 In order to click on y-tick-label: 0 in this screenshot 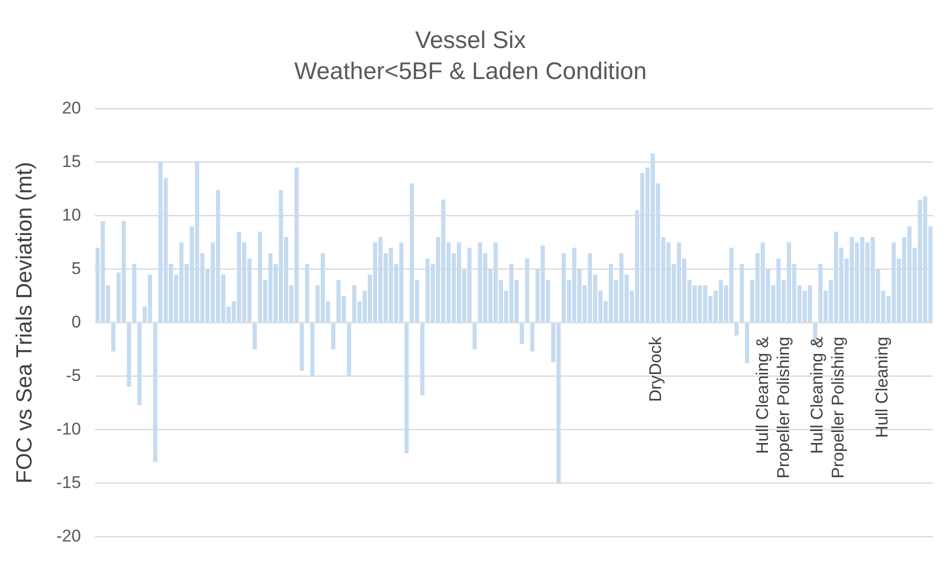, I will do `click(76, 322)`.